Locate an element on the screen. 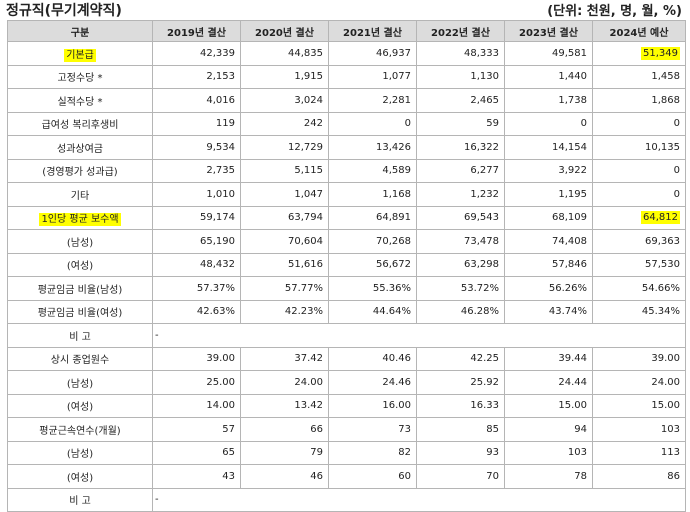 The image size is (690, 512). value-cell: 43.74% is located at coordinates (548, 311).